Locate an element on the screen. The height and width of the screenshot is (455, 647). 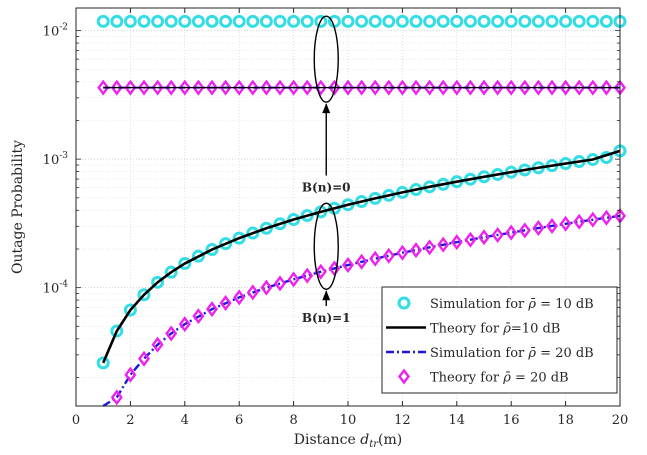
legend-label: Simulation for ρ̄ = 10 dB is located at coordinates (512, 304).